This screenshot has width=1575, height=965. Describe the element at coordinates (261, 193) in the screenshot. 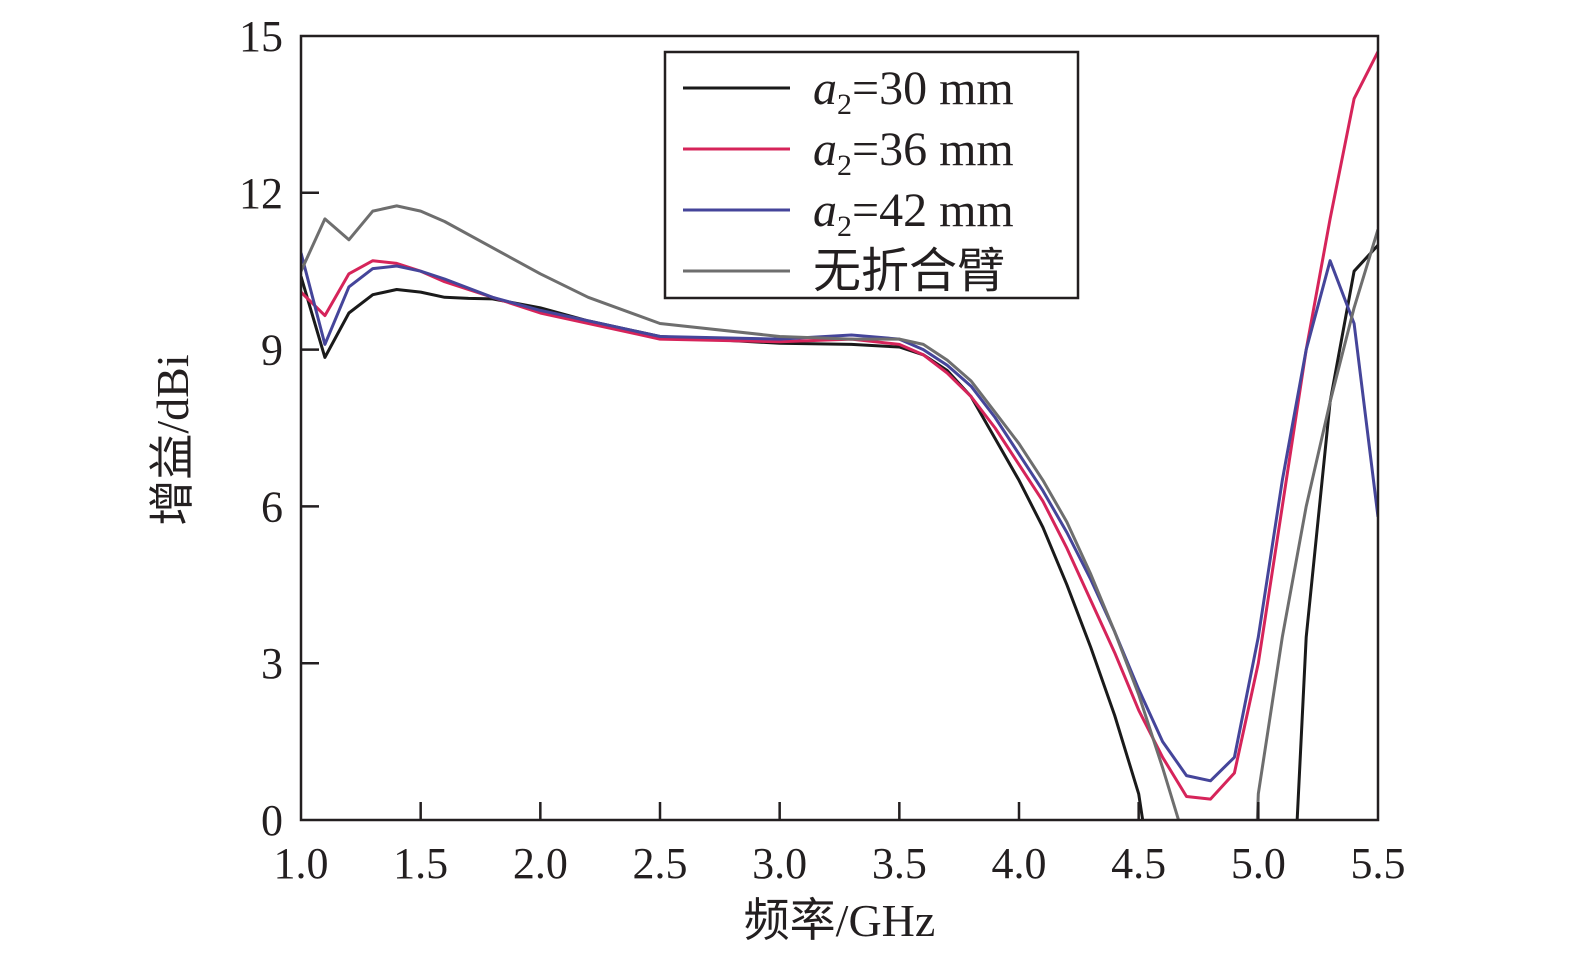

I see `y-tick-label: 12` at that location.